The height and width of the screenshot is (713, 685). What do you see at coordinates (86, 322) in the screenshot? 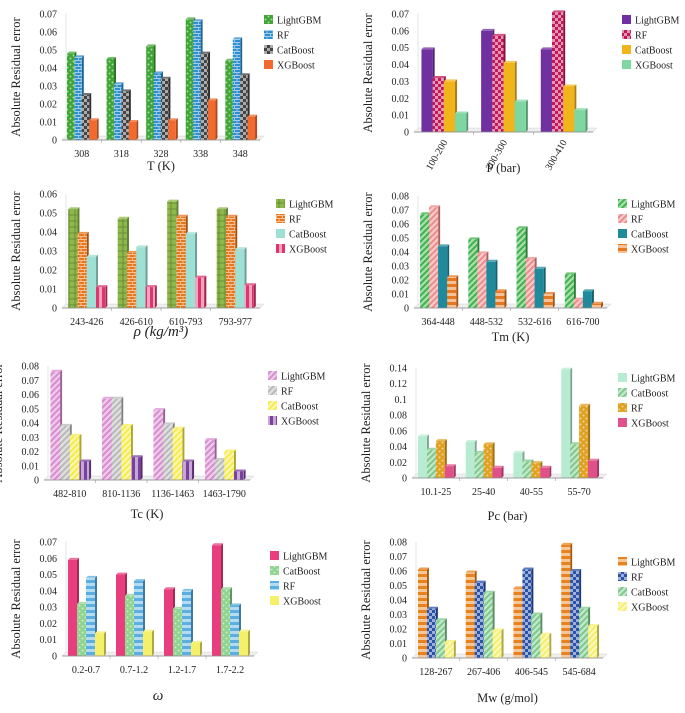
I see `x-tick-label: 243-426` at bounding box center [86, 322].